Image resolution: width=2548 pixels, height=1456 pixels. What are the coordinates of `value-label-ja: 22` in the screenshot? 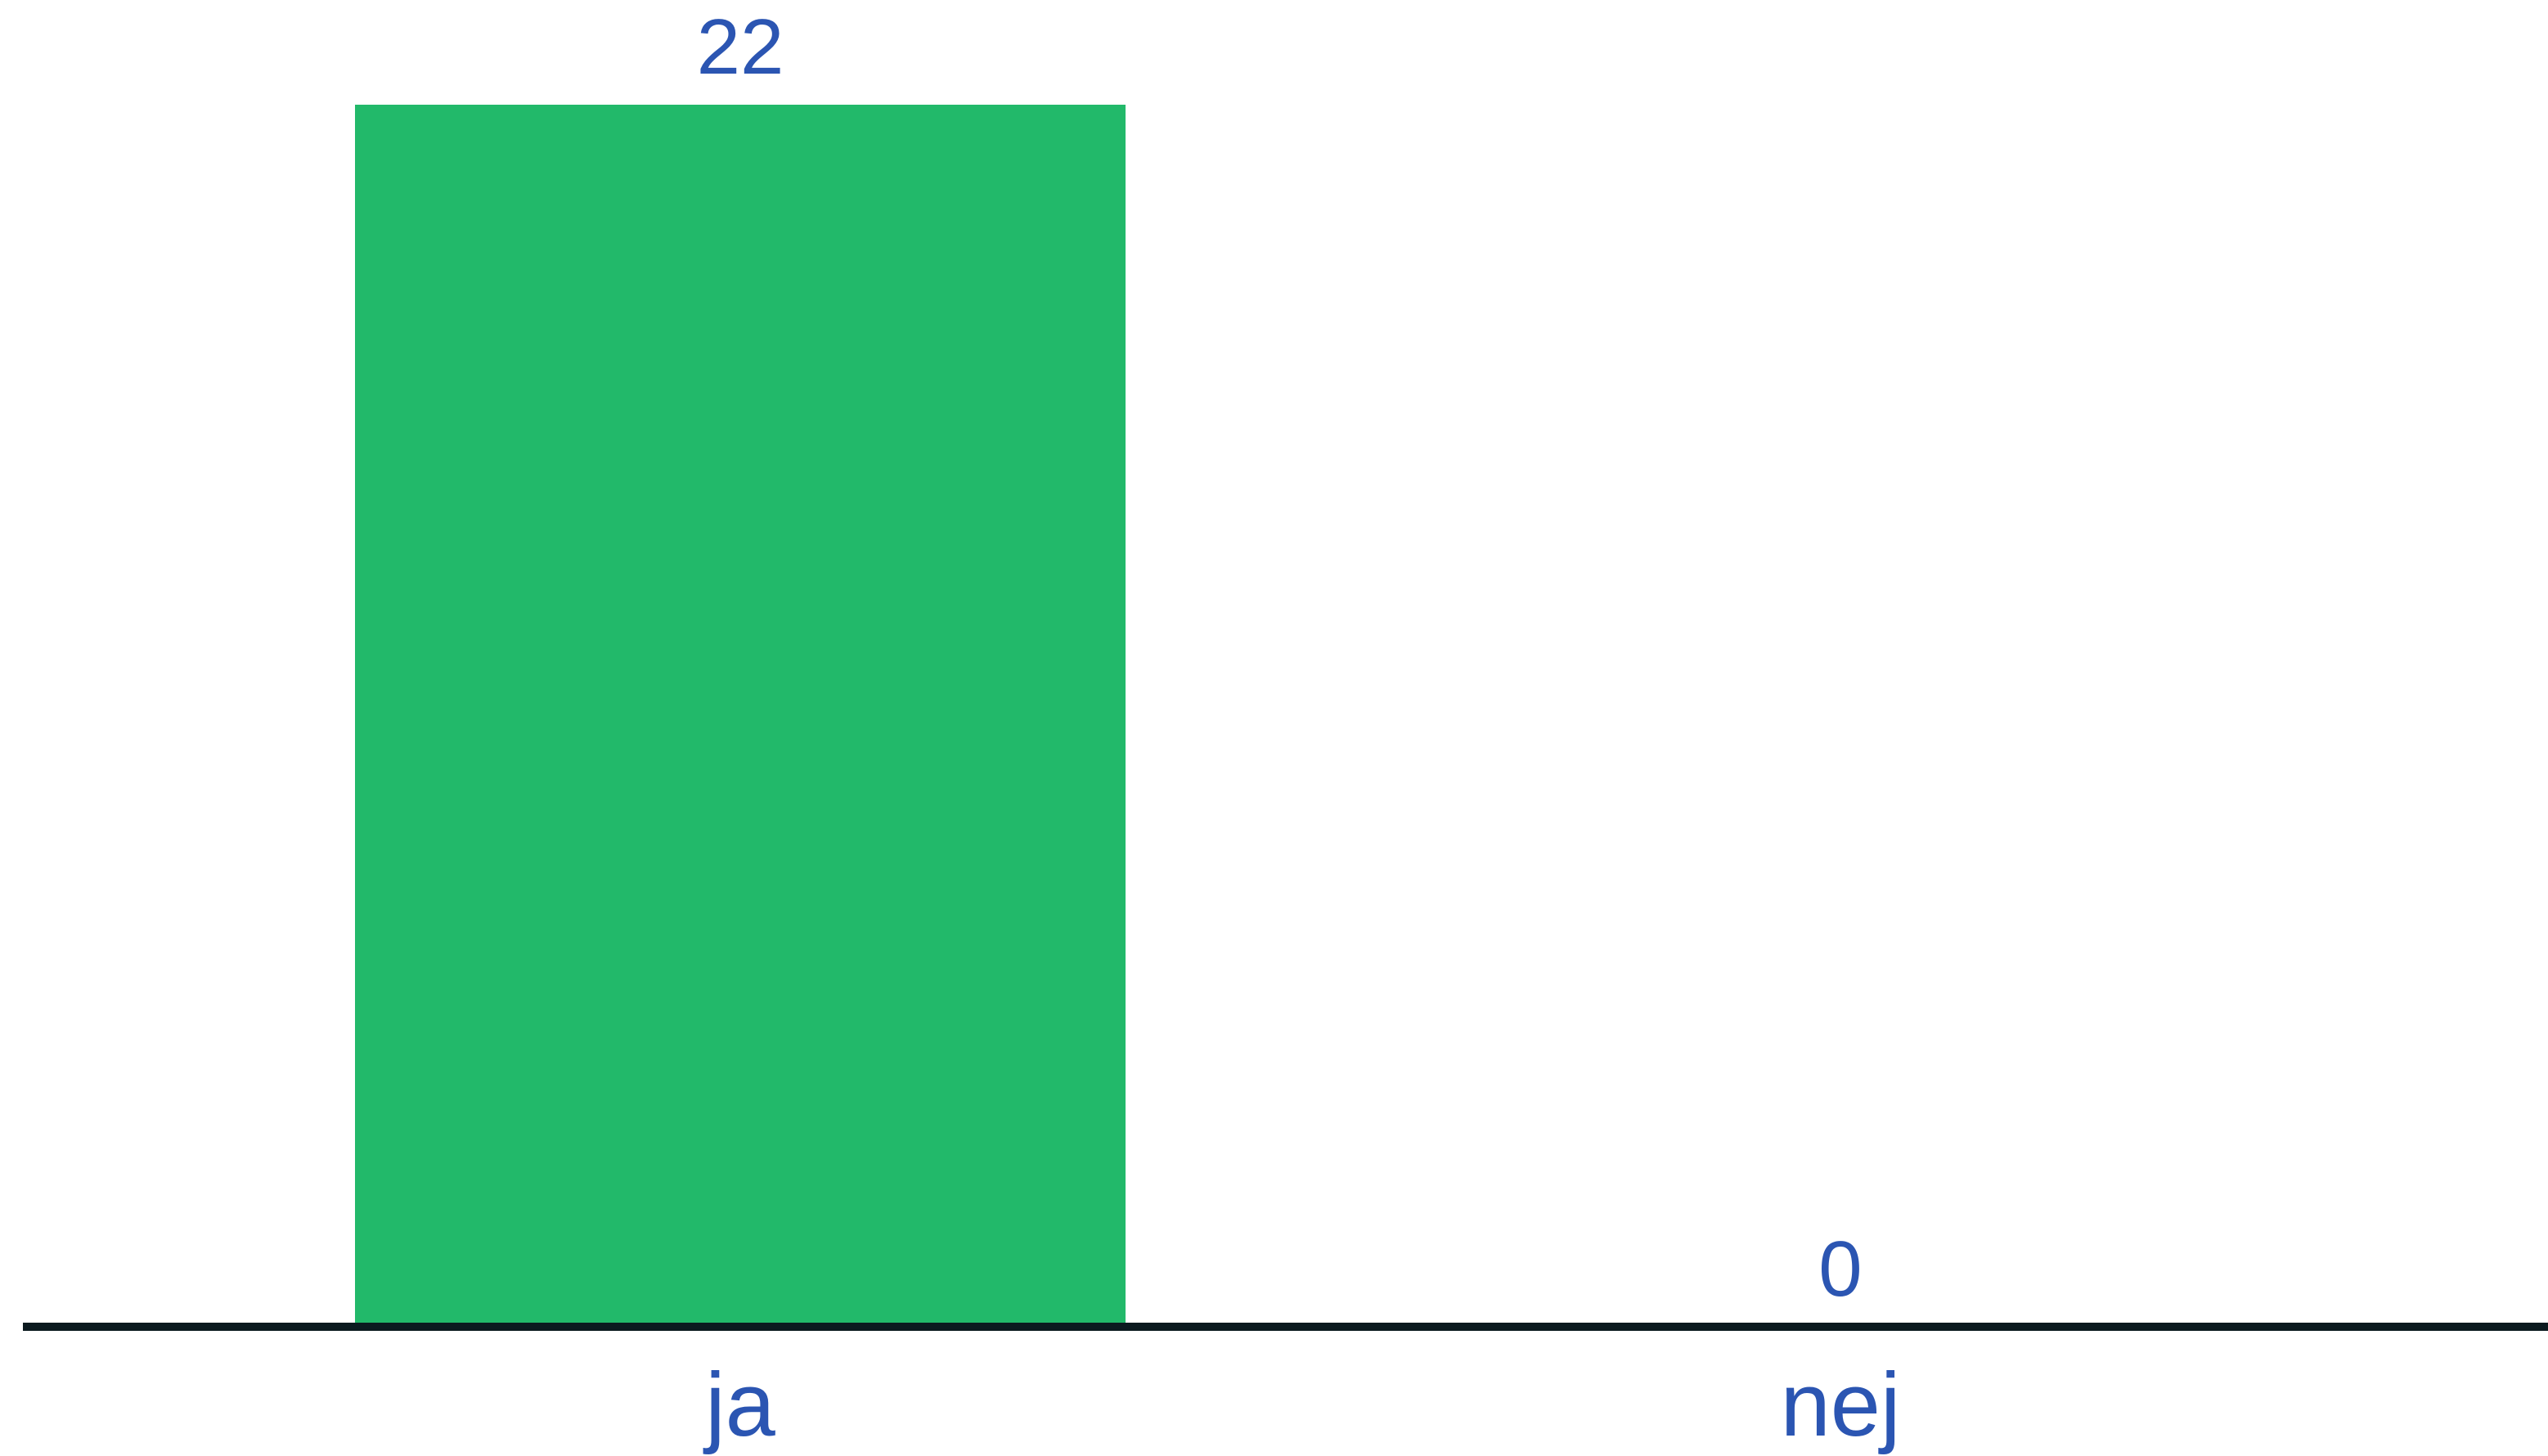 It's located at (741, 47).